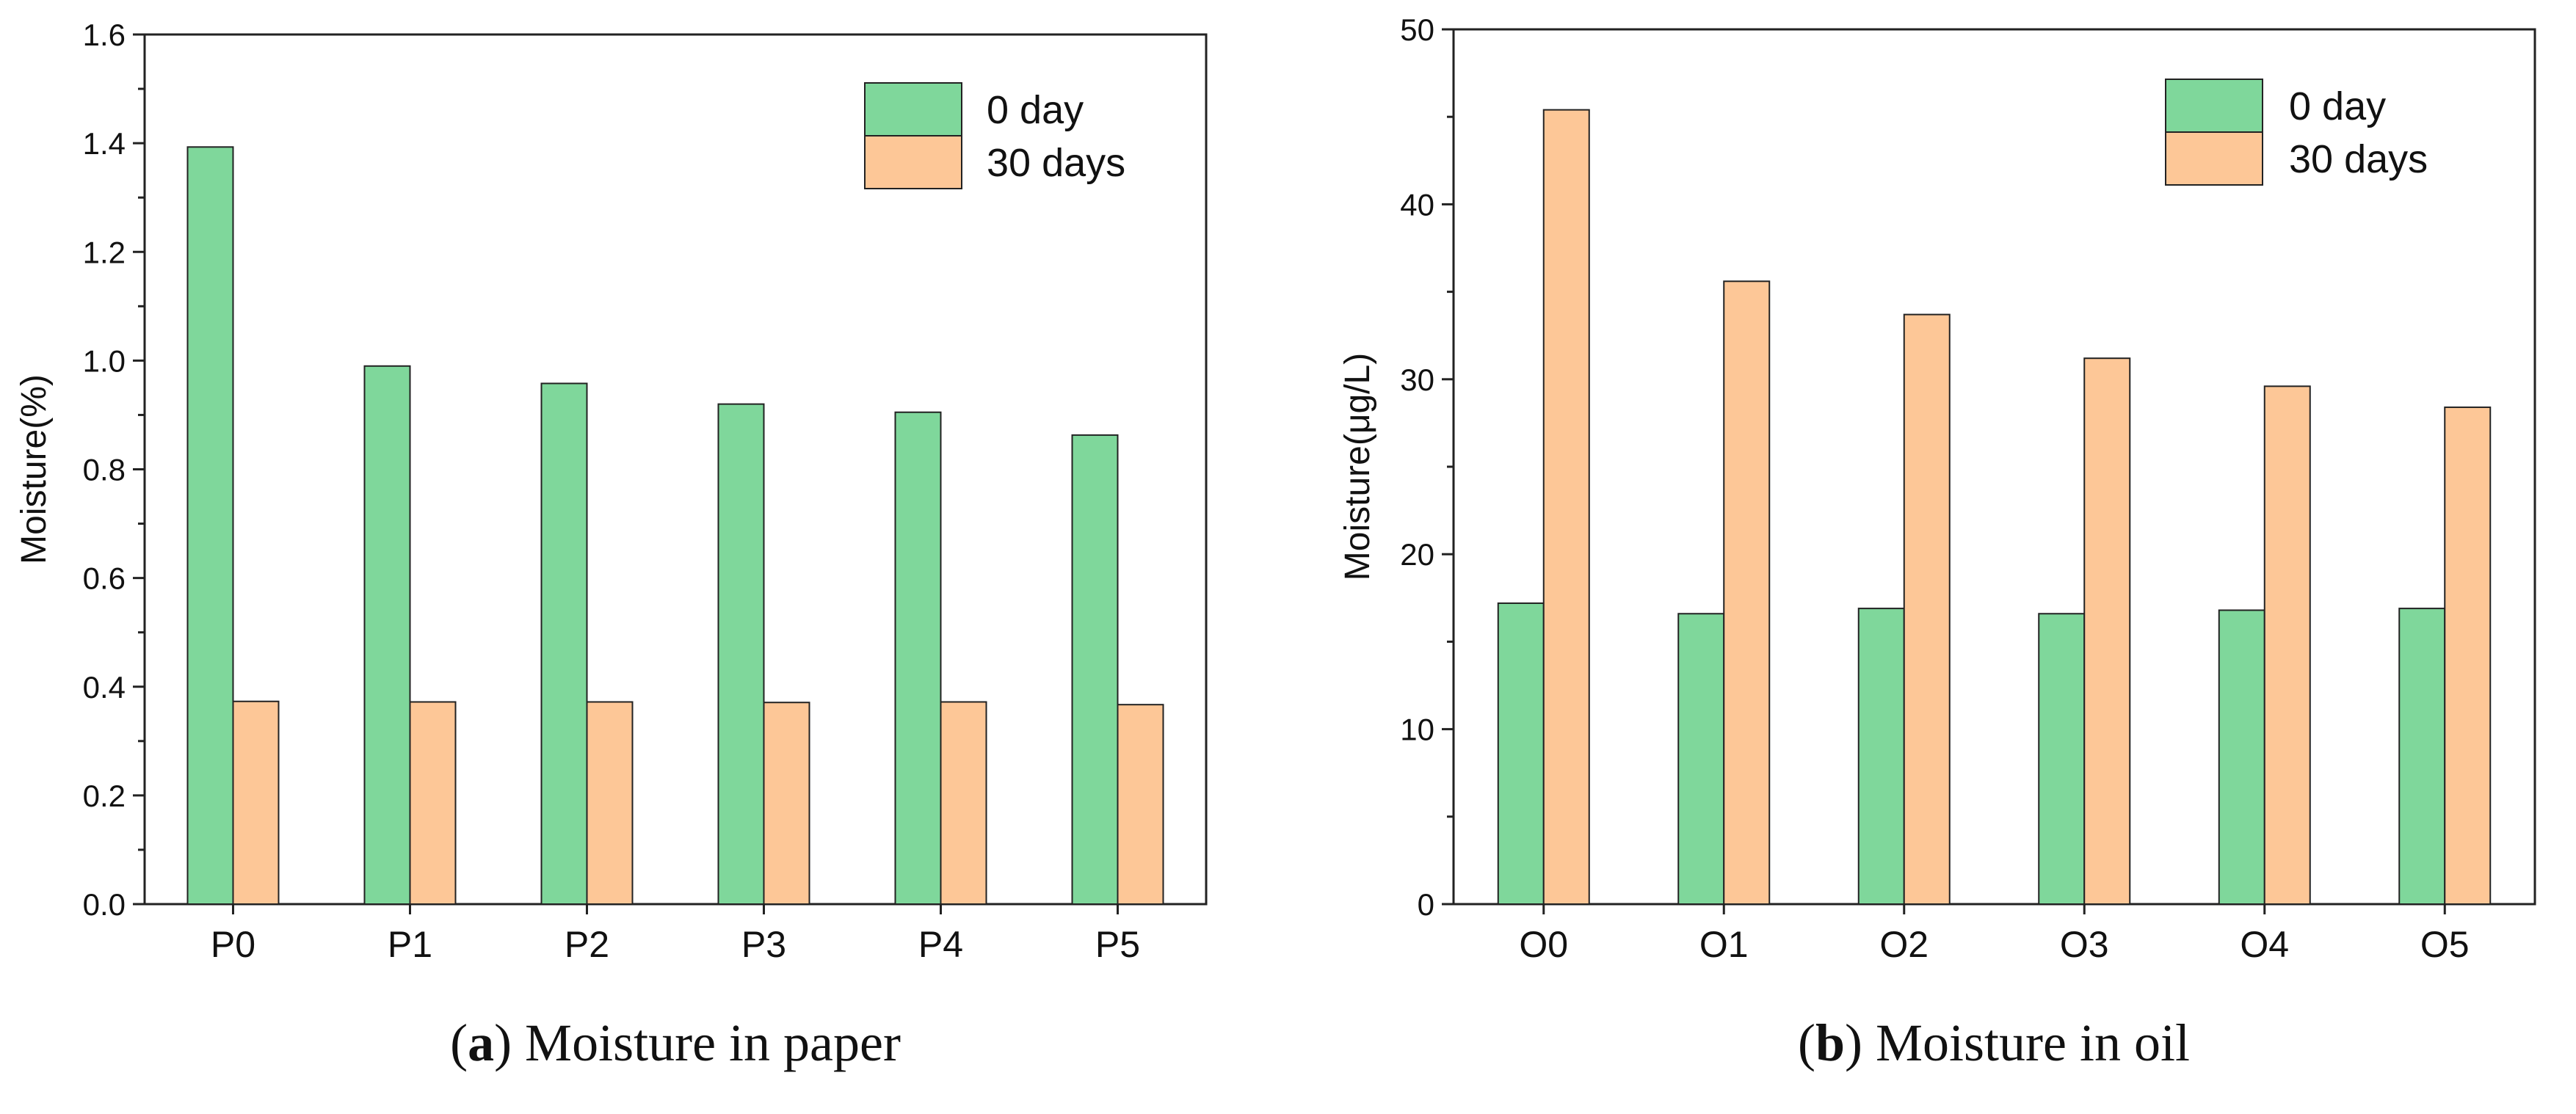  Describe the element at coordinates (1543, 944) in the screenshot. I see `x-category-label: O0` at that location.